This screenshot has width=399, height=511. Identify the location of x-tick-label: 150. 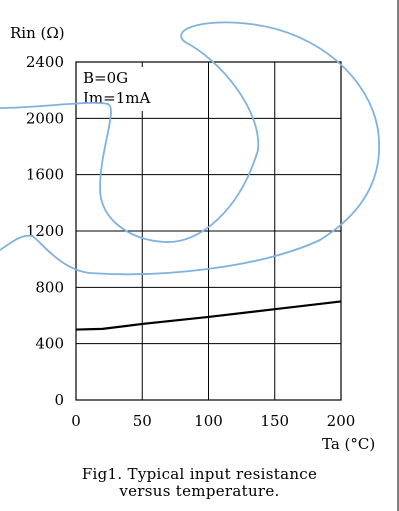
(274, 421).